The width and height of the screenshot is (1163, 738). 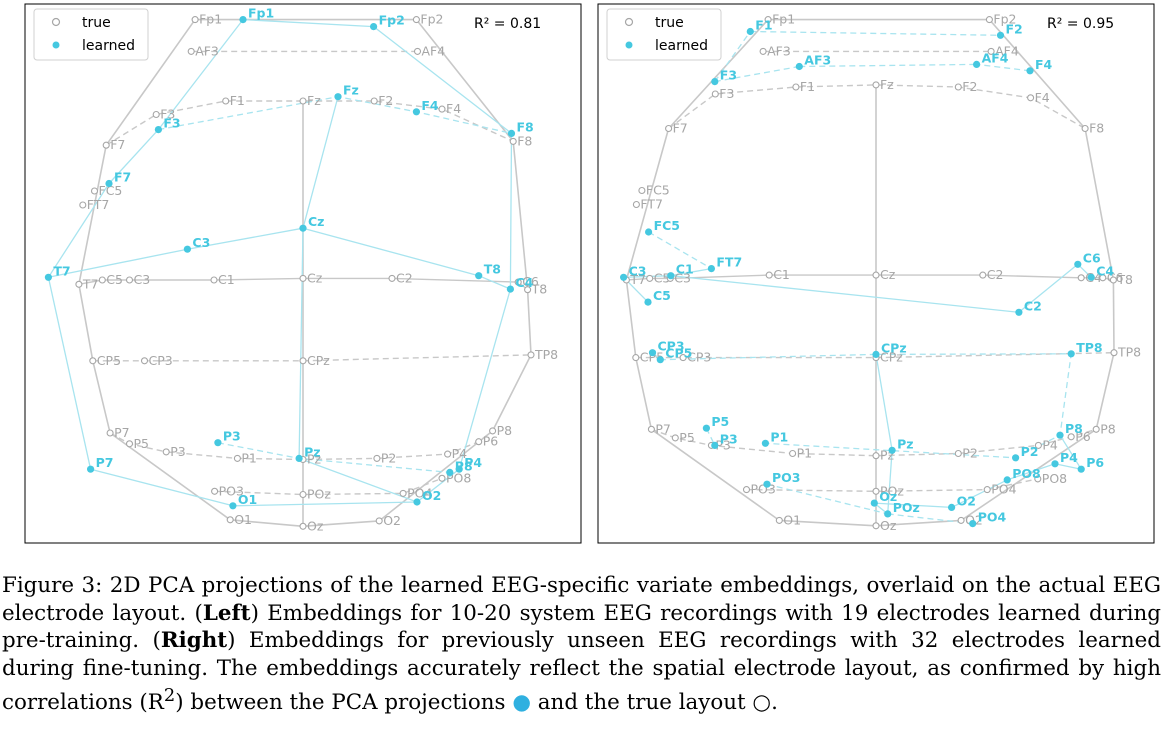 I want to click on learned-point-O1, so click(x=233, y=506).